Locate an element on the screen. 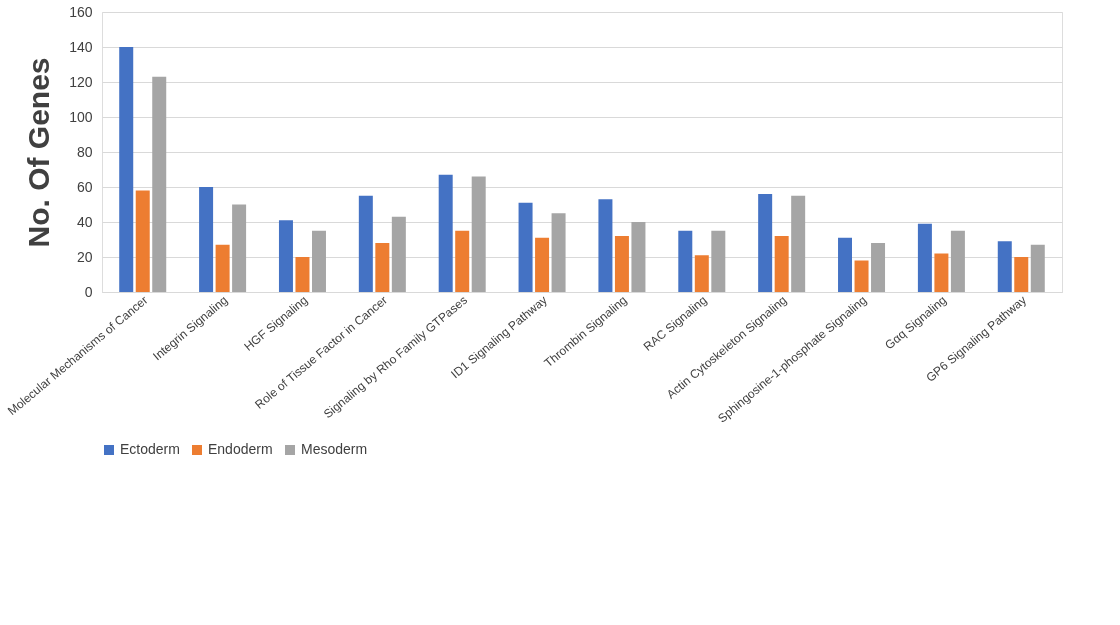 Image resolution: width=1120 pixels, height=625 pixels. y-tick-label: 80 is located at coordinates (84, 151).